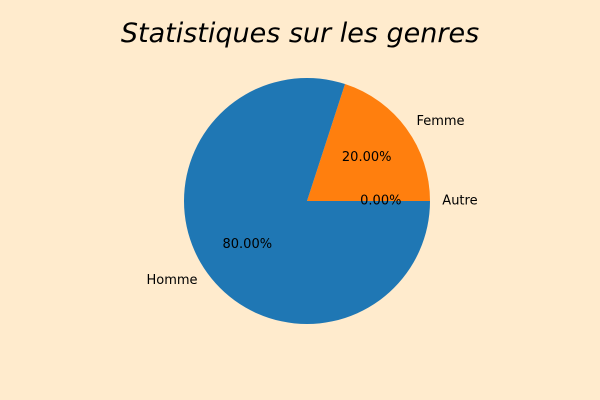 This screenshot has height=400, width=600. Describe the element at coordinates (367, 157) in the screenshot. I see `percent-label-femme: 20.00%` at that location.